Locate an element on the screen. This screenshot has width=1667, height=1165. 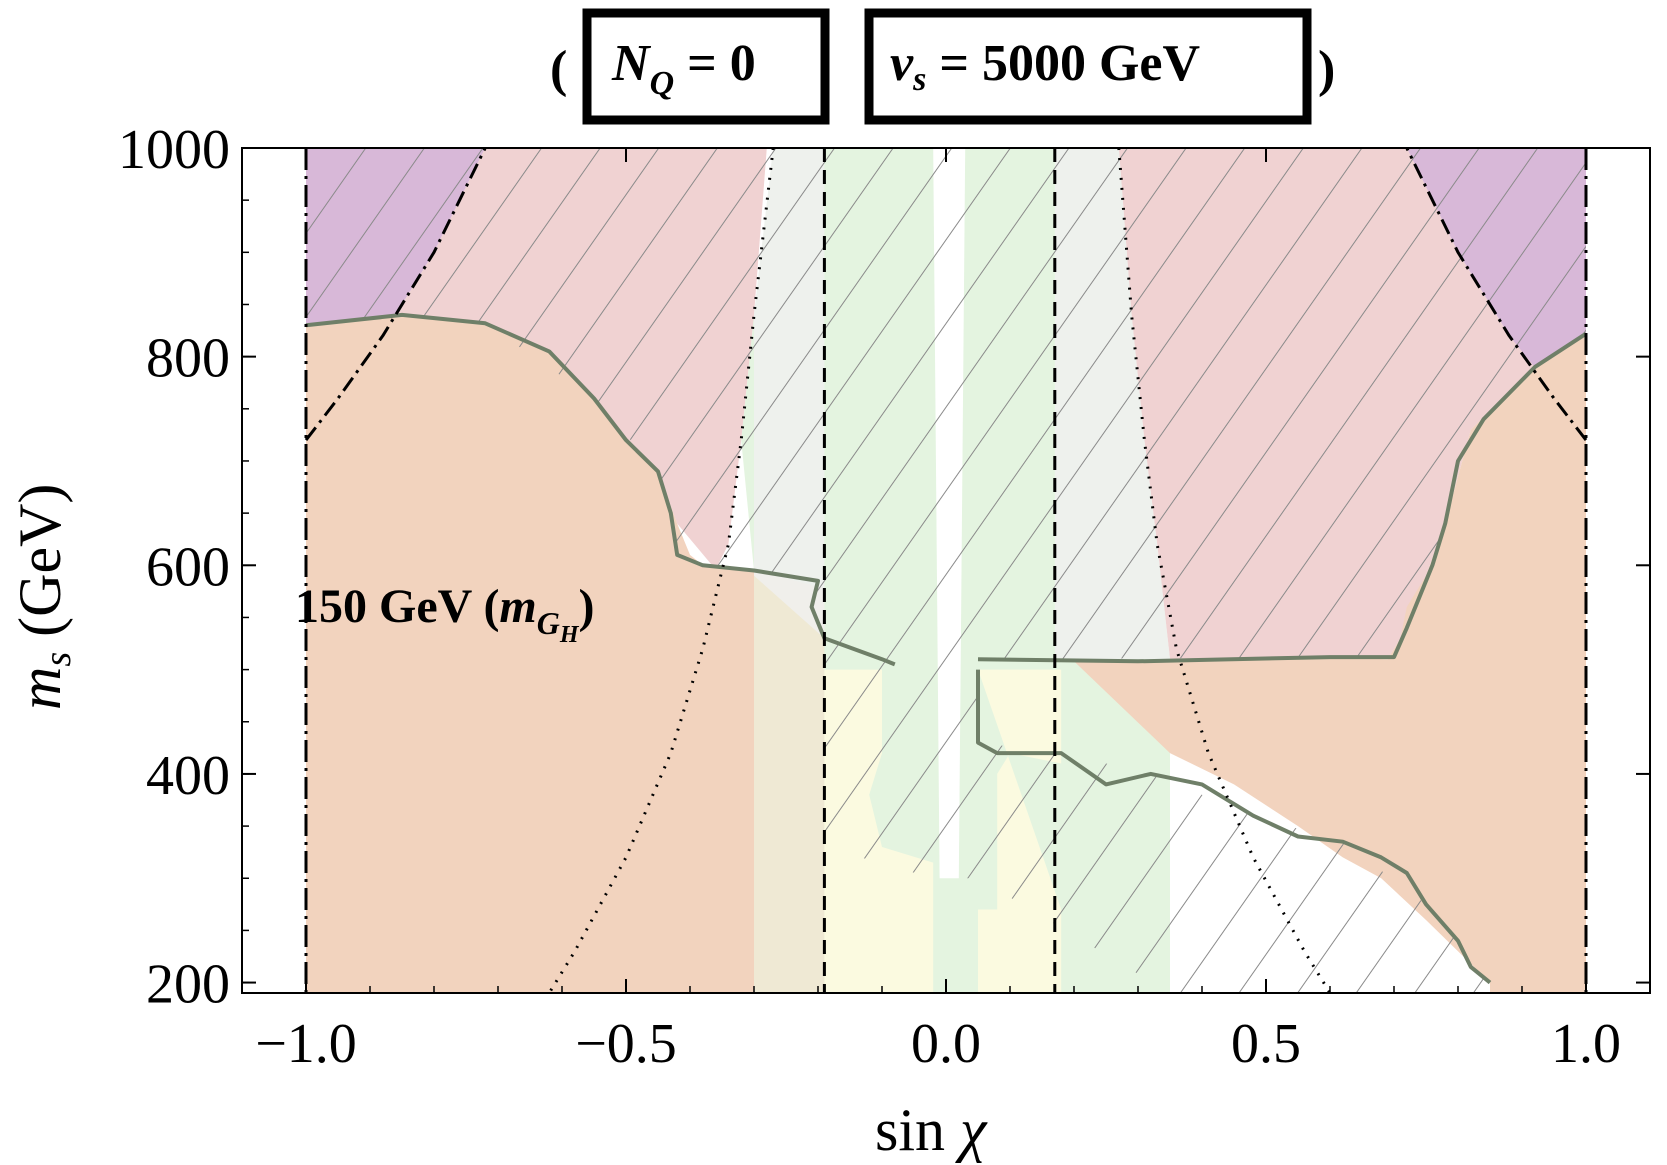
header-close-paren: ) is located at coordinates (1326, 69).